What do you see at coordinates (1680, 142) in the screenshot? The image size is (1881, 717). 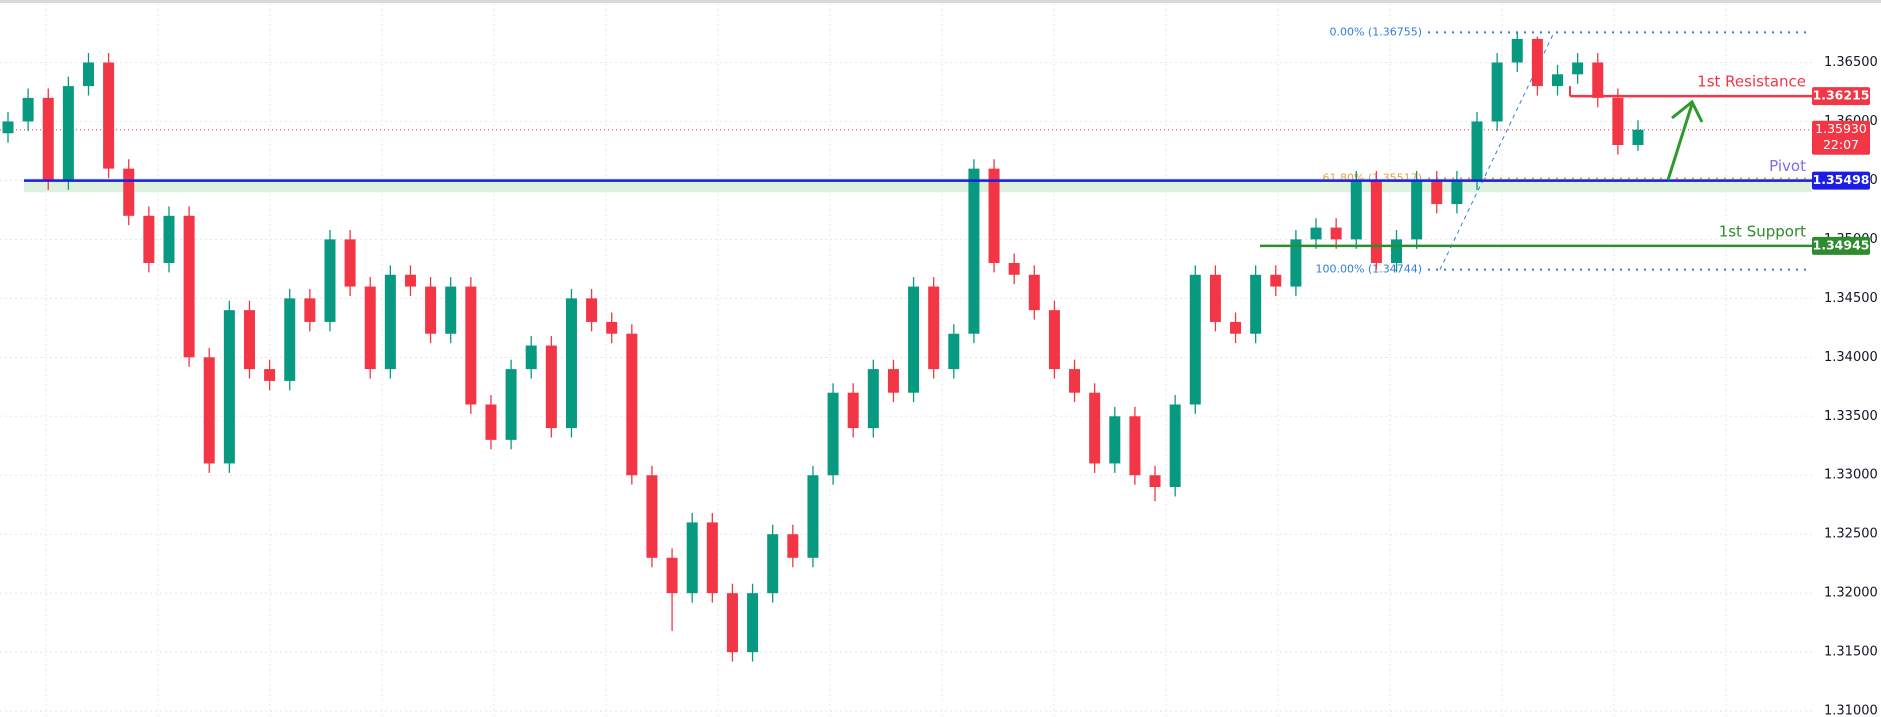 I see `arrow-shaft` at bounding box center [1680, 142].